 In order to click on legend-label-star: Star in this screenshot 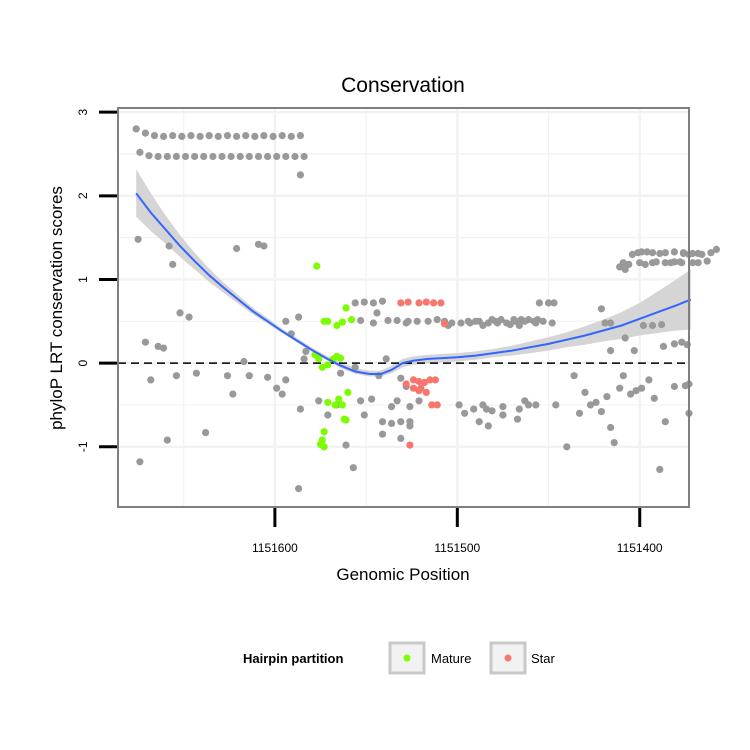, I will do `click(543, 658)`.